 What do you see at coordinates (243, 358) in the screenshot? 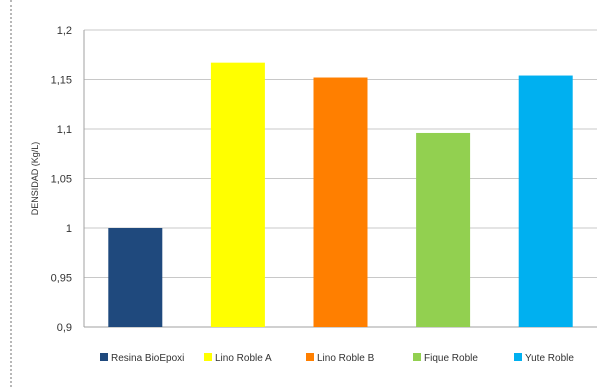
I see `legend-label: Lino Roble A` at bounding box center [243, 358].